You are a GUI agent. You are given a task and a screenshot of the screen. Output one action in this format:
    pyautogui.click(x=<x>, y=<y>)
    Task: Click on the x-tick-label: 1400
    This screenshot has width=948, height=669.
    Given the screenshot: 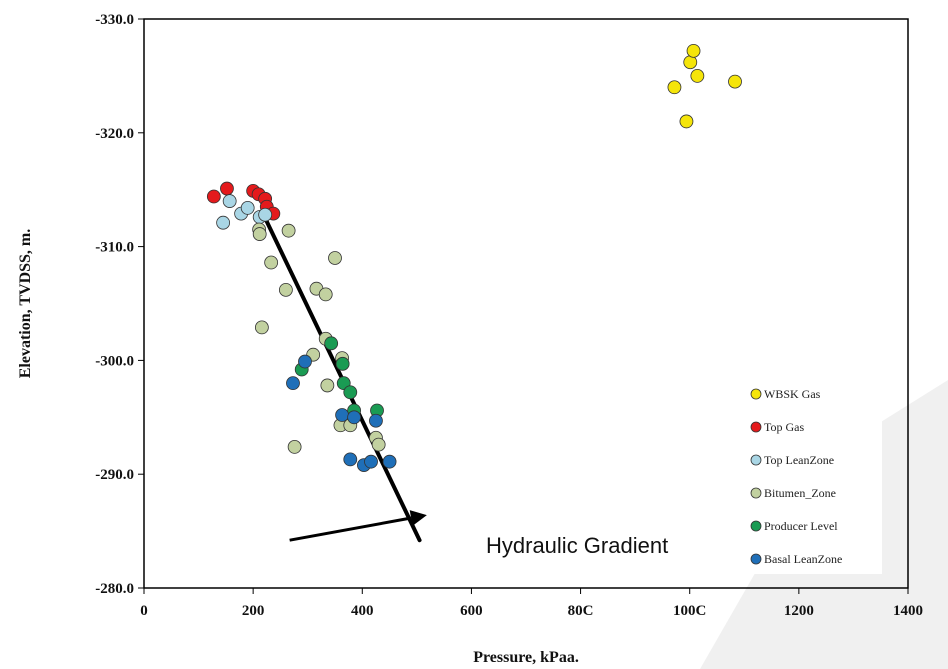 What is the action you would take?
    pyautogui.click(x=908, y=611)
    